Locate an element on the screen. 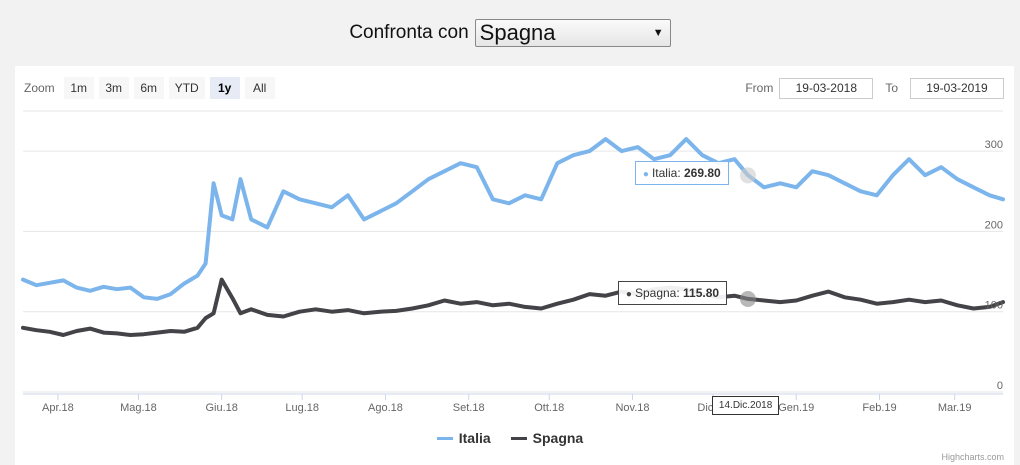 This screenshot has width=1020, height=465. date-range-selector: From 19-03-2018 To 19-03-2019 is located at coordinates (871, 88).